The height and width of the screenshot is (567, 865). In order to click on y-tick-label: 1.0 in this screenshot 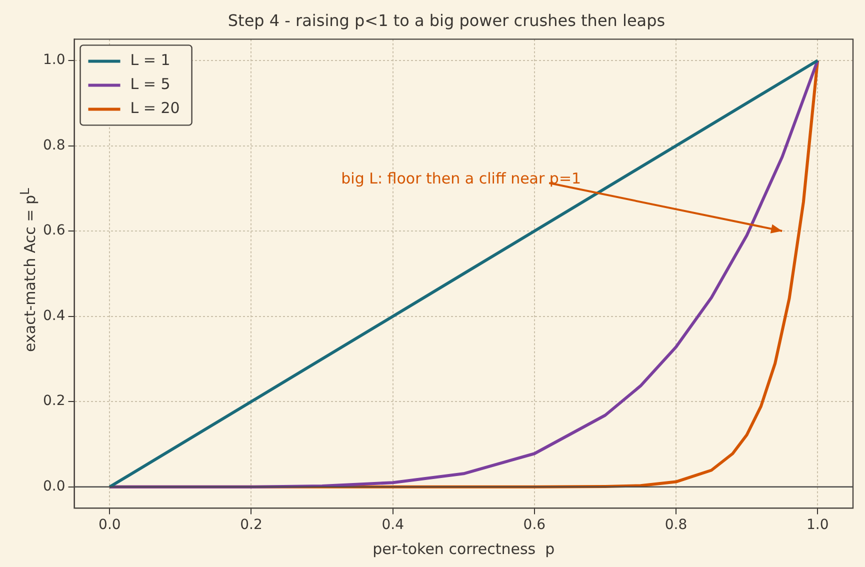, I will do `click(54, 60)`.